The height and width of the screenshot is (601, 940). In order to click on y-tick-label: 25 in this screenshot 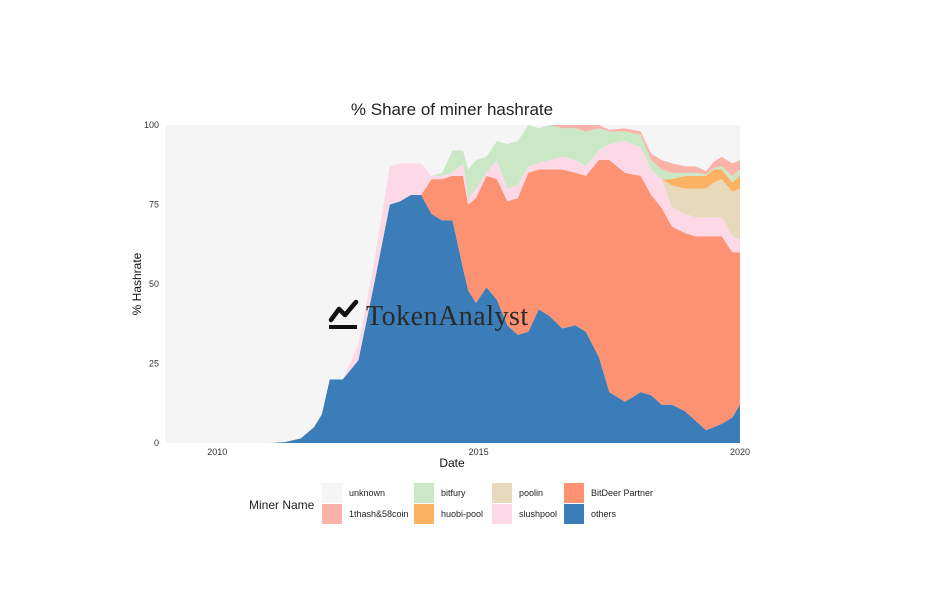, I will do `click(154, 364)`.